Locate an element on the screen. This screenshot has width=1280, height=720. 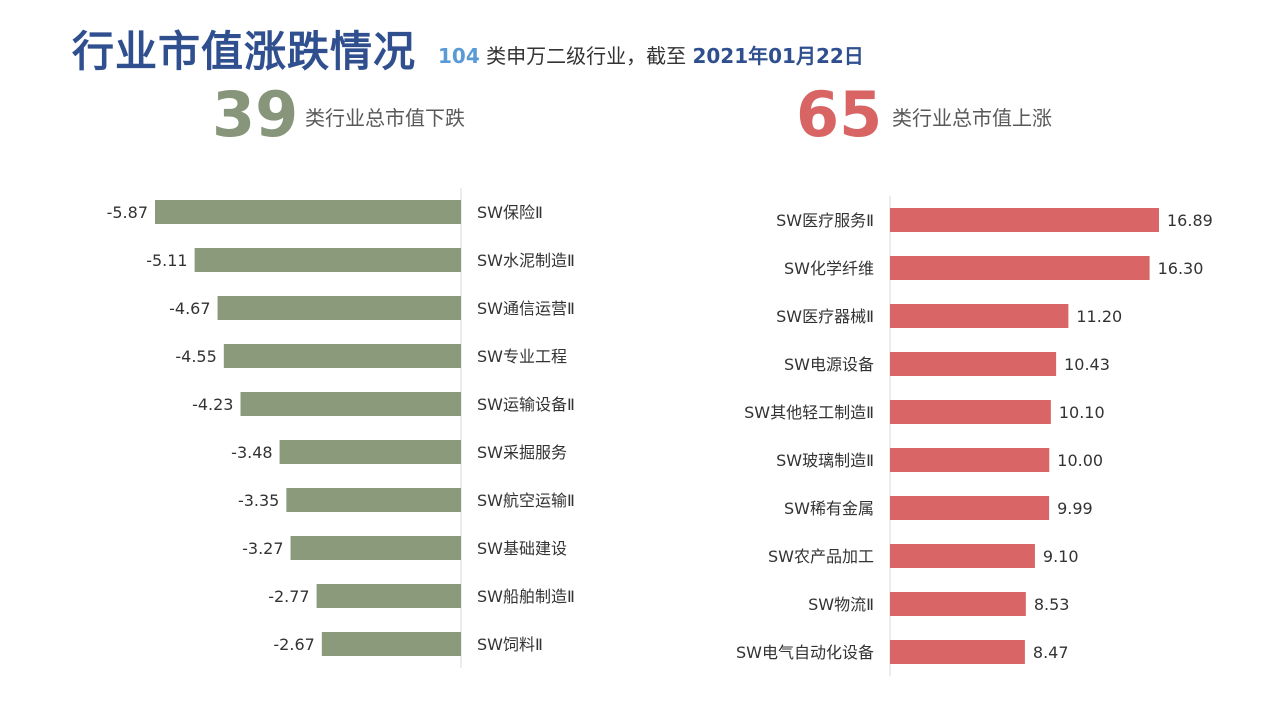
down-count-label: 类行业总市值下跌 is located at coordinates (385, 118).